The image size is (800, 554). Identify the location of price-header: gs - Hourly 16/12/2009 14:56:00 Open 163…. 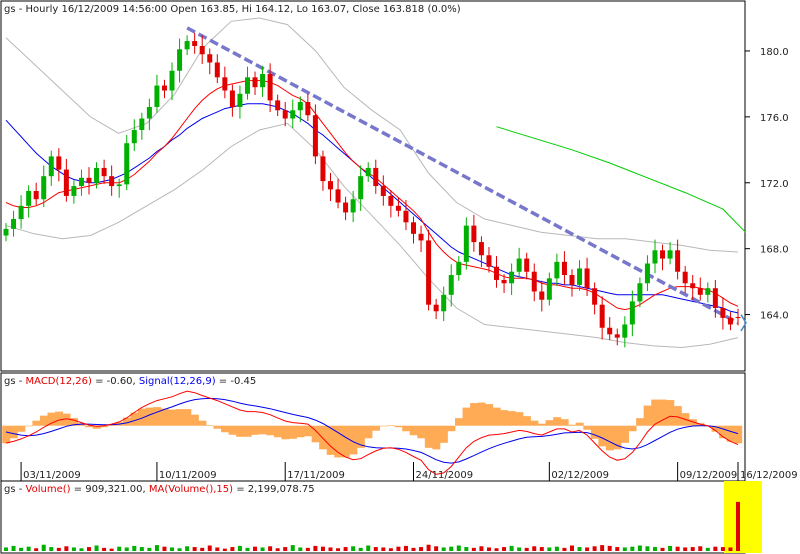
(232, 9).